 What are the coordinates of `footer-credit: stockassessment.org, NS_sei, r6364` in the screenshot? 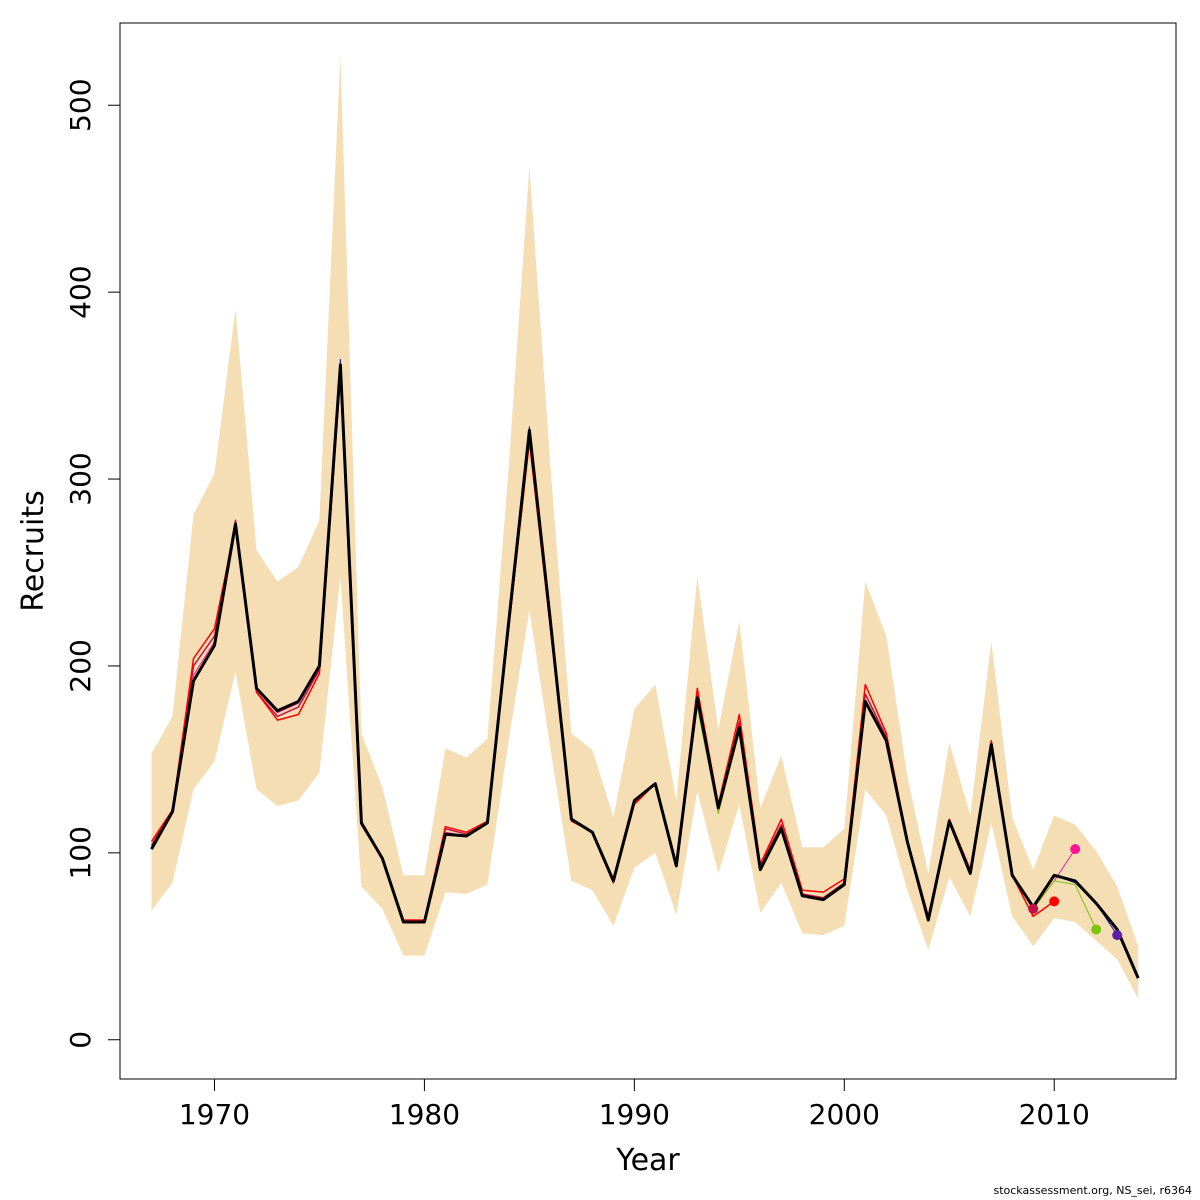 It's located at (1092, 1190).